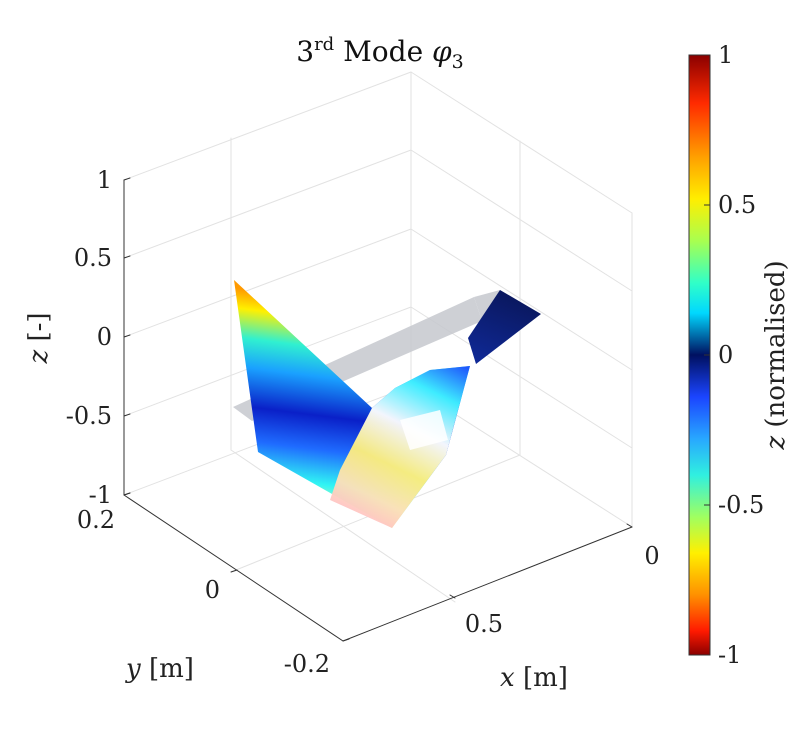 This screenshot has height=739, width=793. I want to click on x-tick-label: 0.5, so click(484, 624).